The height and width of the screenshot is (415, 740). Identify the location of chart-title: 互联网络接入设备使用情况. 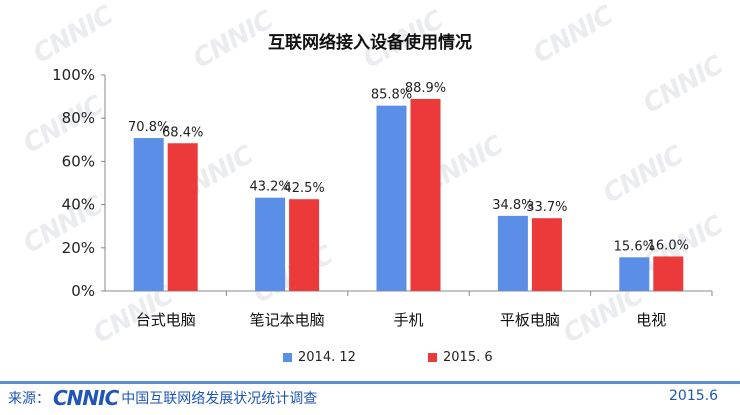
(370, 43).